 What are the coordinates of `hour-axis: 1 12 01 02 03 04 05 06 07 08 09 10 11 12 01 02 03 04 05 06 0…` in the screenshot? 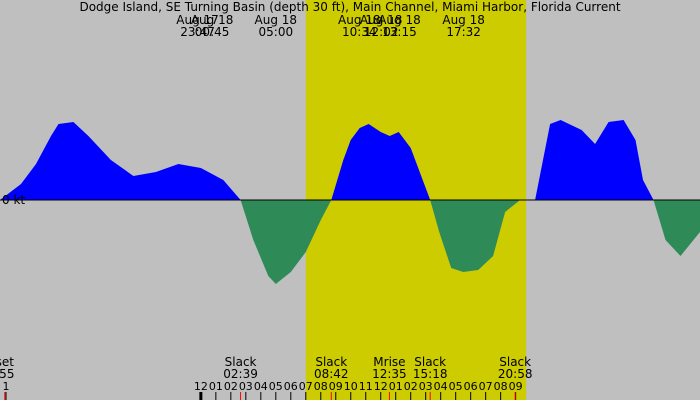 It's located at (262, 390).